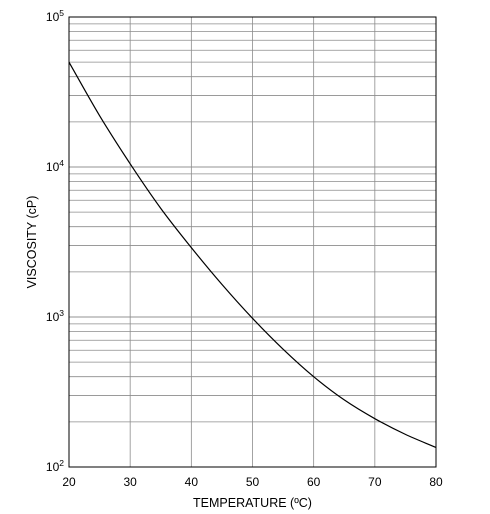 The height and width of the screenshot is (514, 490). Describe the element at coordinates (69, 482) in the screenshot. I see `x-tick-label: 20` at that location.